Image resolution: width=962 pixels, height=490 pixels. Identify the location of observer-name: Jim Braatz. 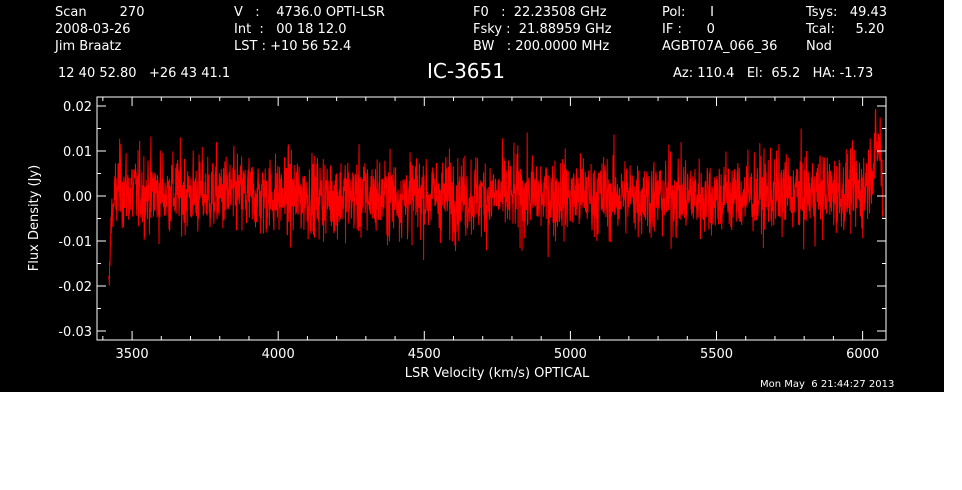
(88, 46).